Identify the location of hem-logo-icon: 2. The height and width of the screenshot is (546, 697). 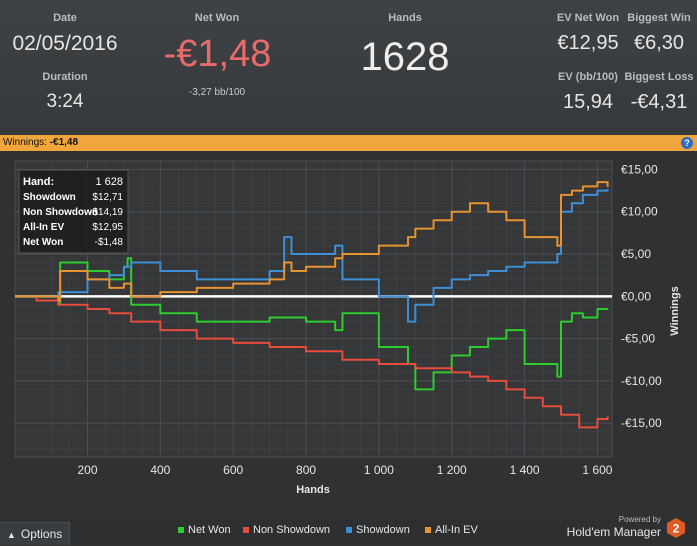
(676, 528).